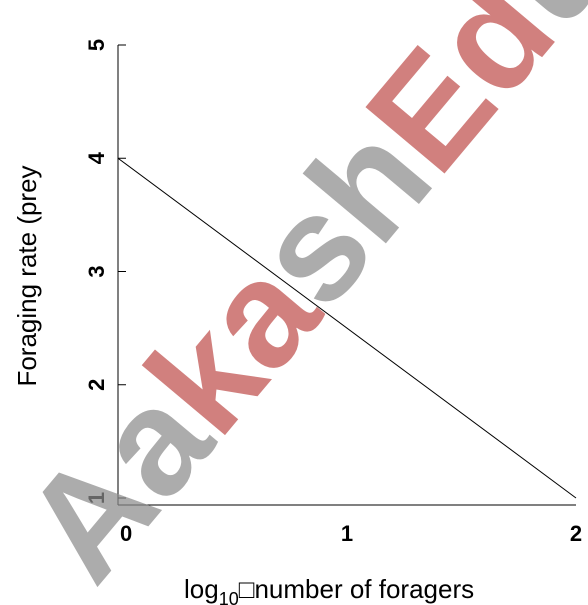  I want to click on x-tick-label-2: 2, so click(576, 533).